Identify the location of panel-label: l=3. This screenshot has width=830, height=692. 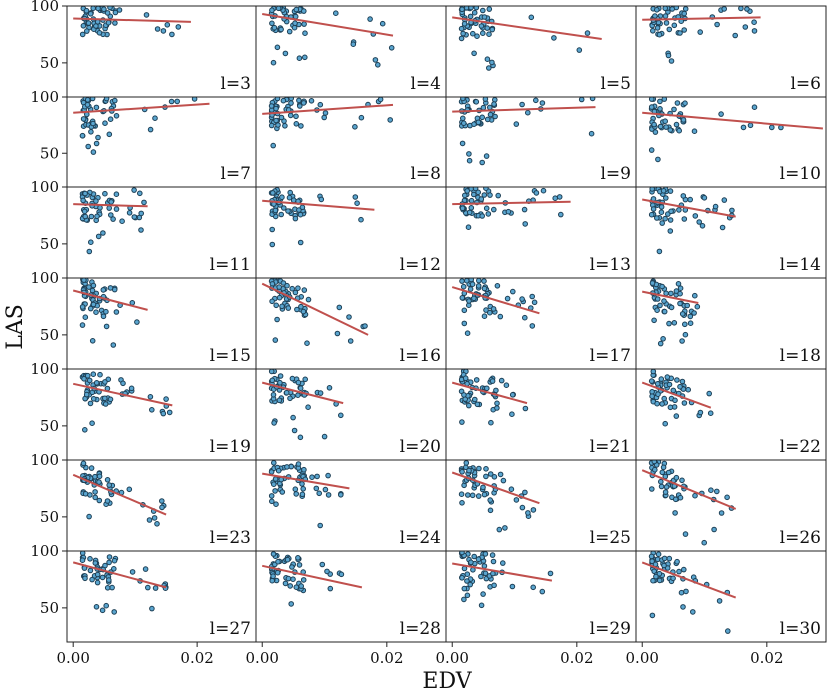
(236, 84).